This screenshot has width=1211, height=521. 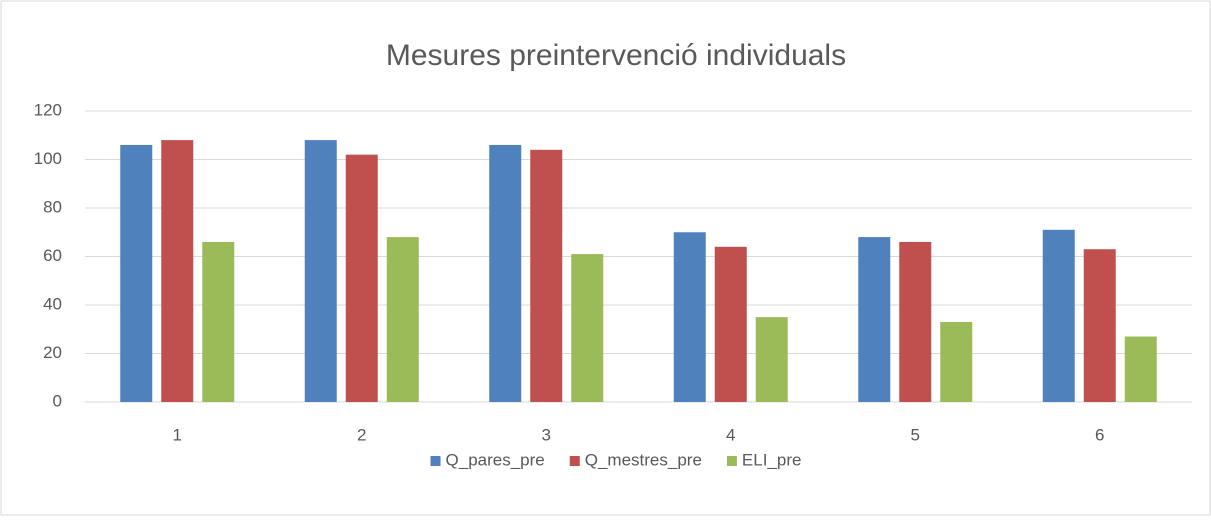 I want to click on x-tick-label: 3, so click(x=546, y=434).